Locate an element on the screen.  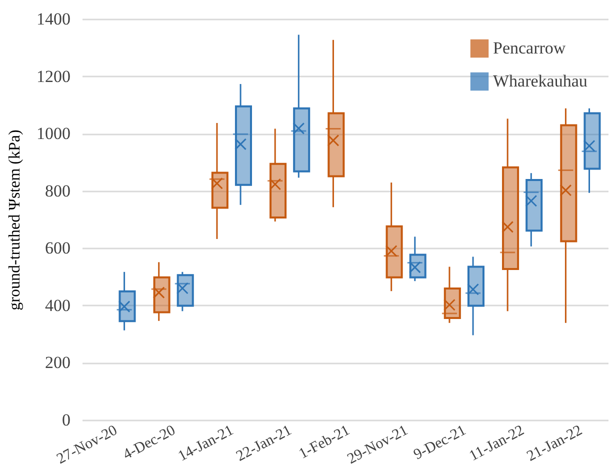
y-tick-label: 0 is located at coordinates (66, 420).